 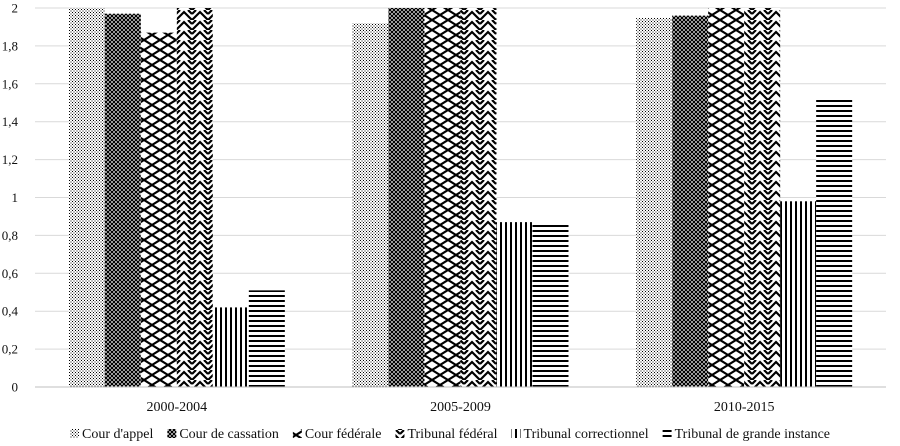 What do you see at coordinates (752, 434) in the screenshot?
I see `legend-label: Tribunal de grande instance` at bounding box center [752, 434].